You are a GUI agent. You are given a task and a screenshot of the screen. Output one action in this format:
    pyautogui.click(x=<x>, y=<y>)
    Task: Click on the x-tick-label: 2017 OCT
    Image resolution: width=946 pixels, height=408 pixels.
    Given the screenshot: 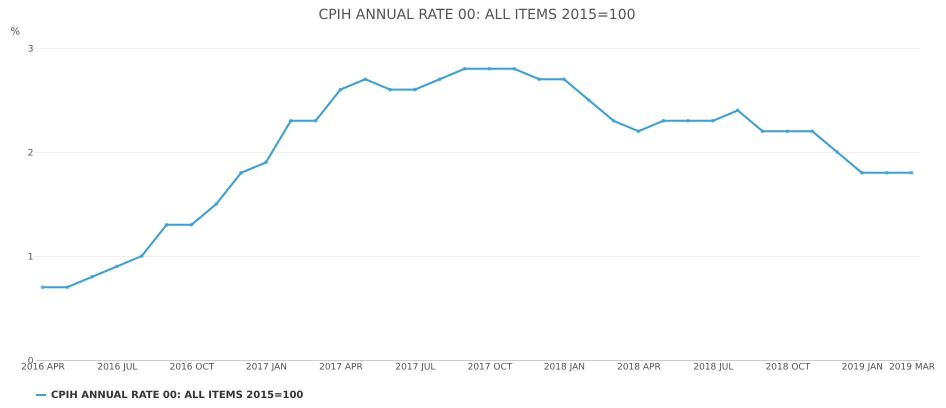 What is the action you would take?
    pyautogui.click(x=490, y=367)
    